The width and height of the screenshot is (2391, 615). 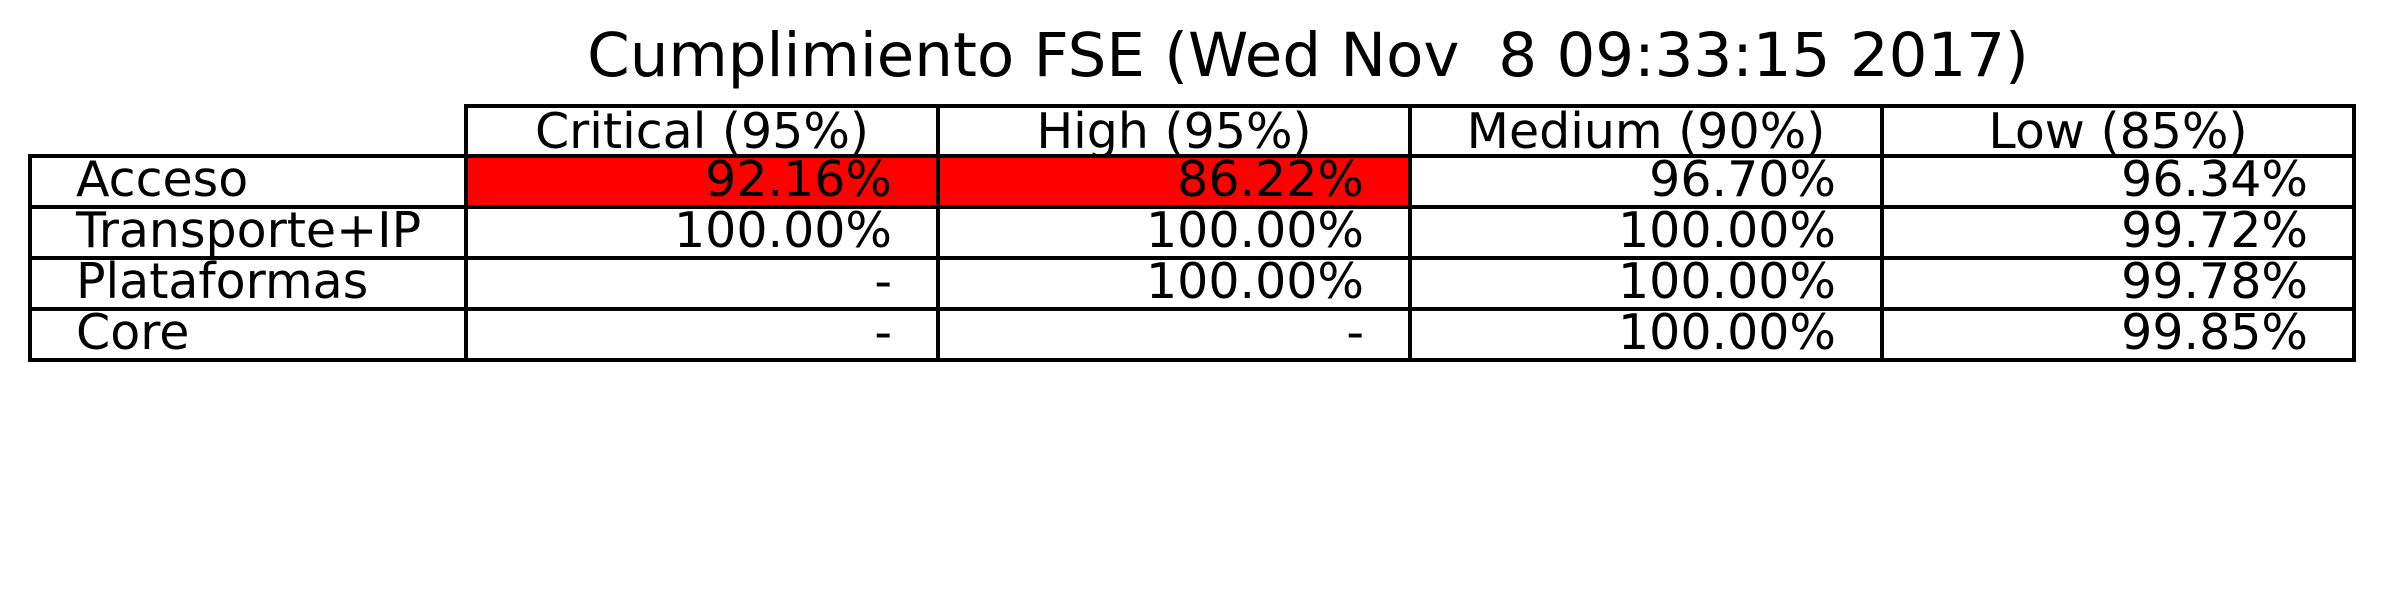 I want to click on cell-core-critical-95-value: -, so click(x=883, y=332).